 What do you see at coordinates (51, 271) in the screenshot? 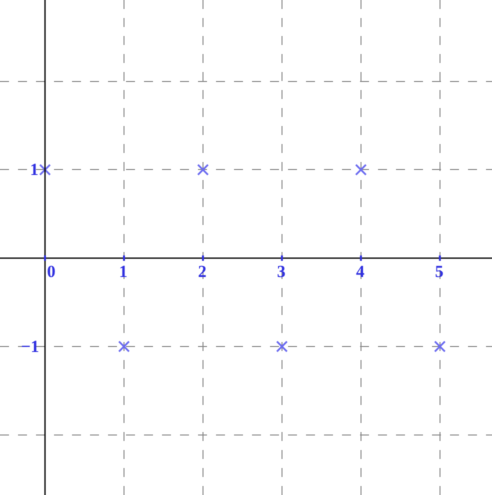
I see `x-tick-label: 0` at bounding box center [51, 271].